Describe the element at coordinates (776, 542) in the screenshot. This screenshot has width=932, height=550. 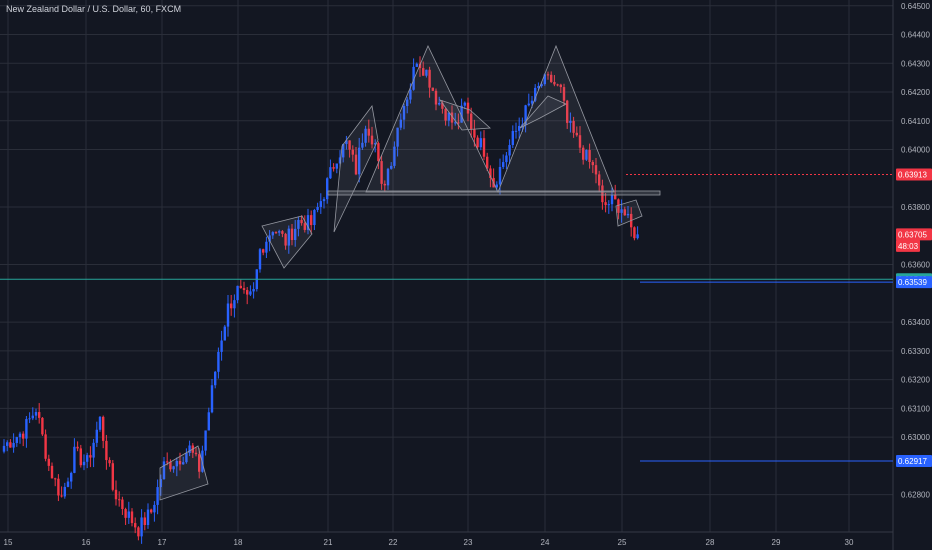
I see `x-tick-label: 29` at that location.